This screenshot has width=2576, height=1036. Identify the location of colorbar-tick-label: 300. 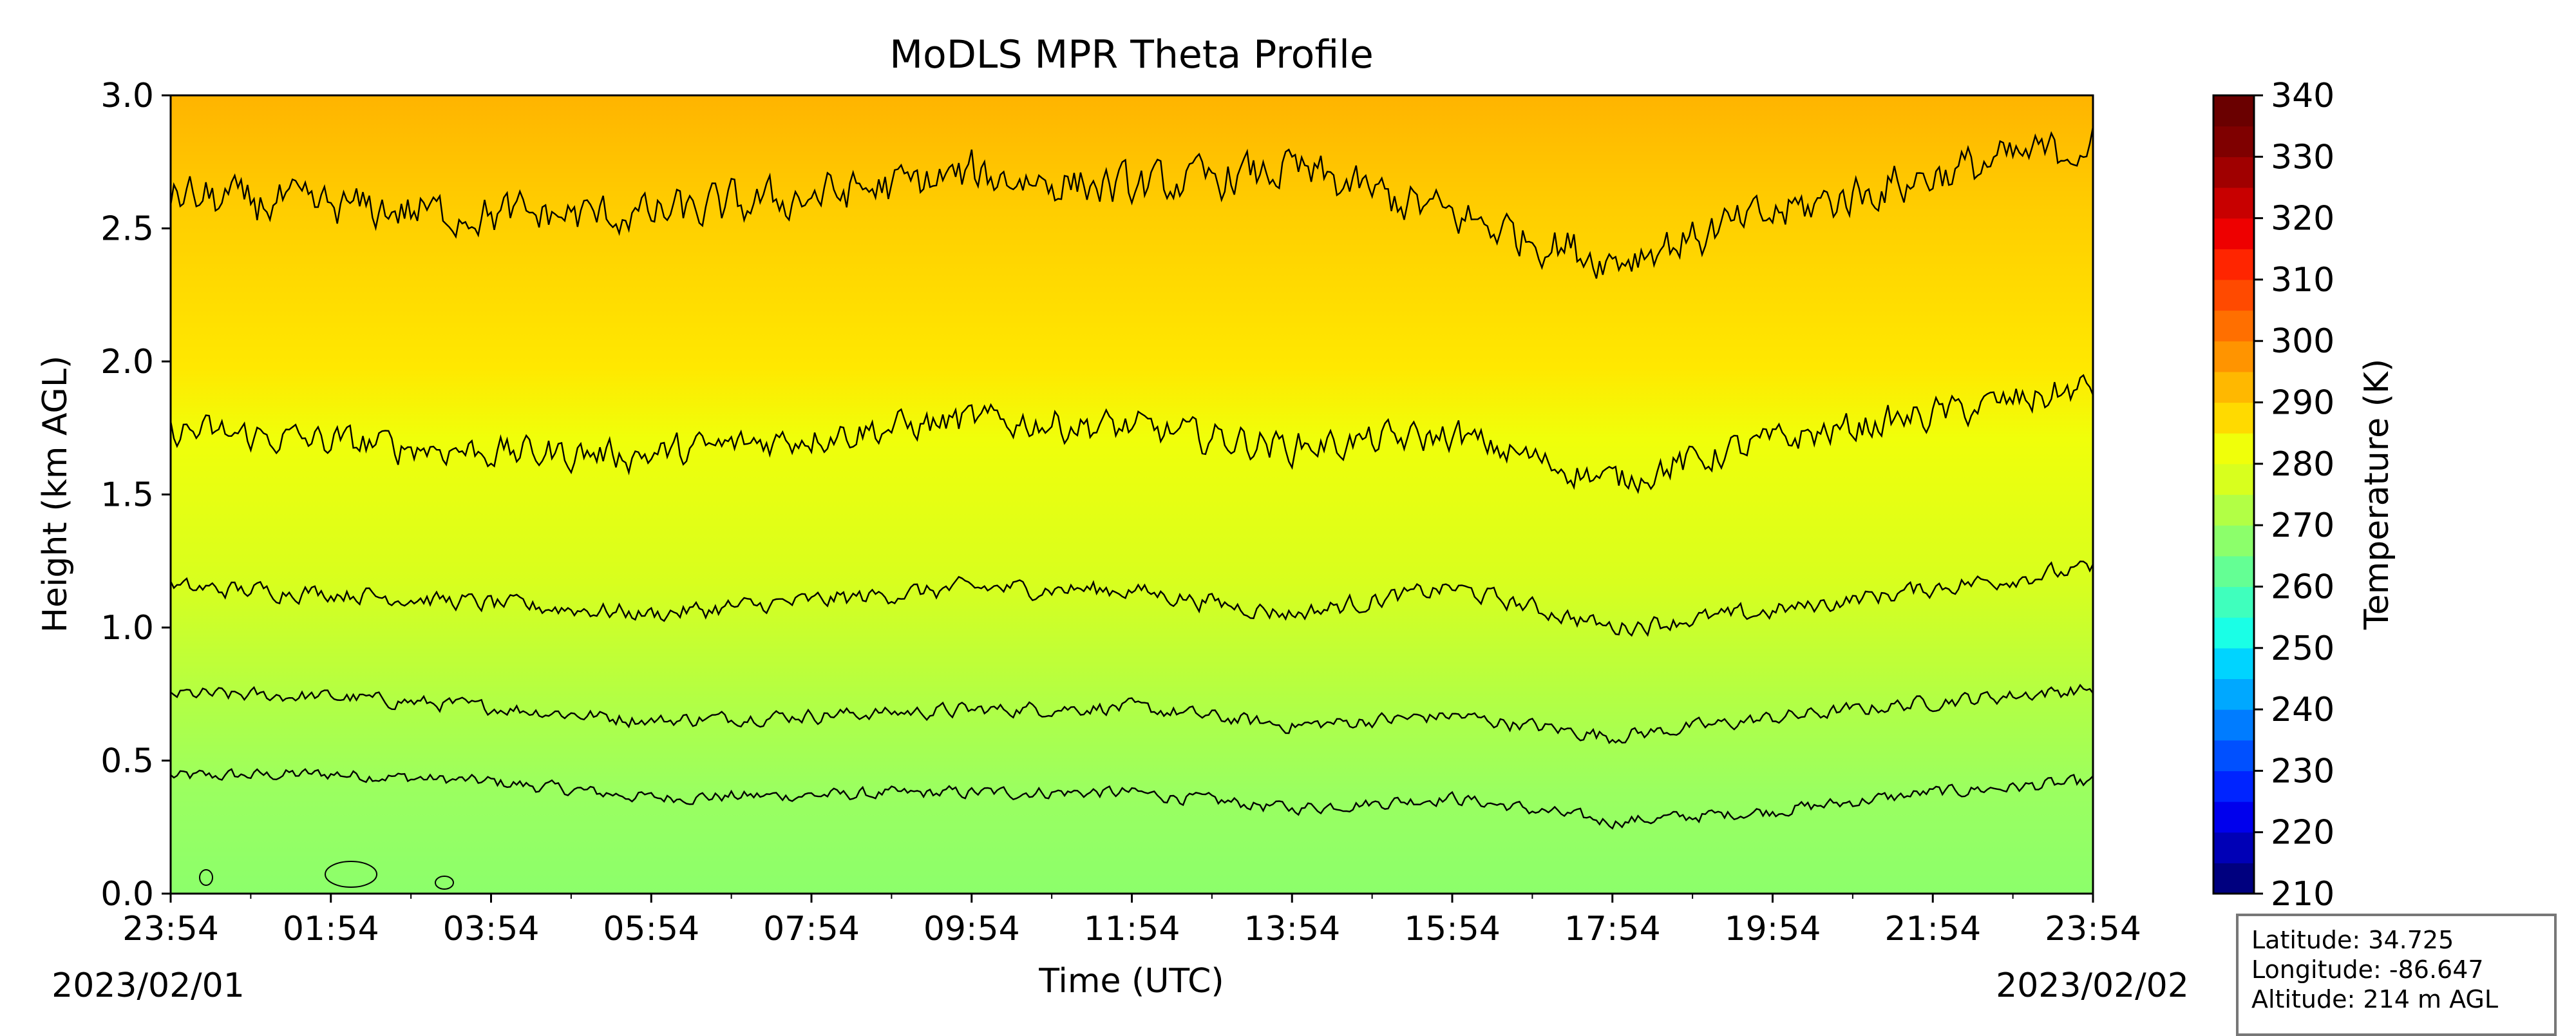
(2302, 341).